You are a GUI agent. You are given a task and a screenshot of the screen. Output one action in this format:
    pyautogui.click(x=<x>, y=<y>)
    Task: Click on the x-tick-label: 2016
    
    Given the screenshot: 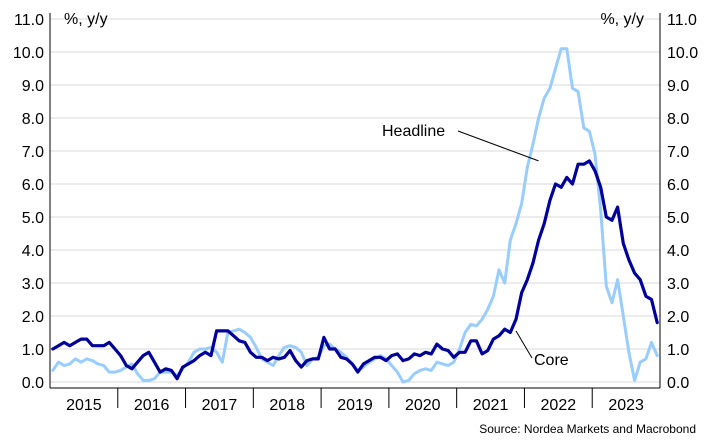 What is the action you would take?
    pyautogui.click(x=152, y=405)
    